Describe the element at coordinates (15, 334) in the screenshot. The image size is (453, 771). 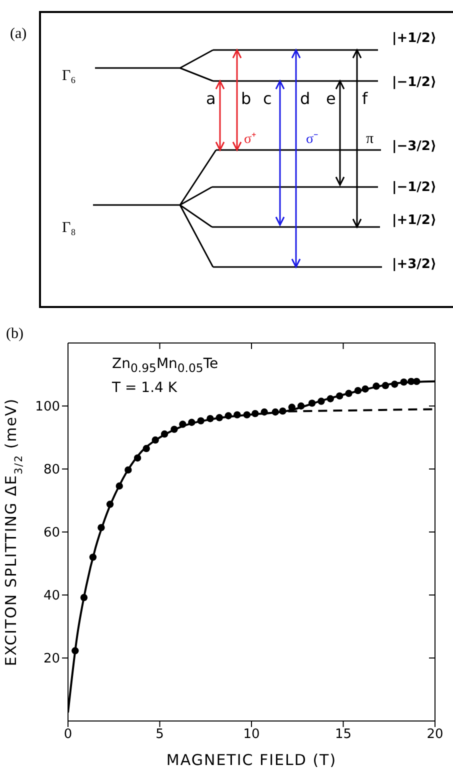
I see `chart-title: (b)` at that location.